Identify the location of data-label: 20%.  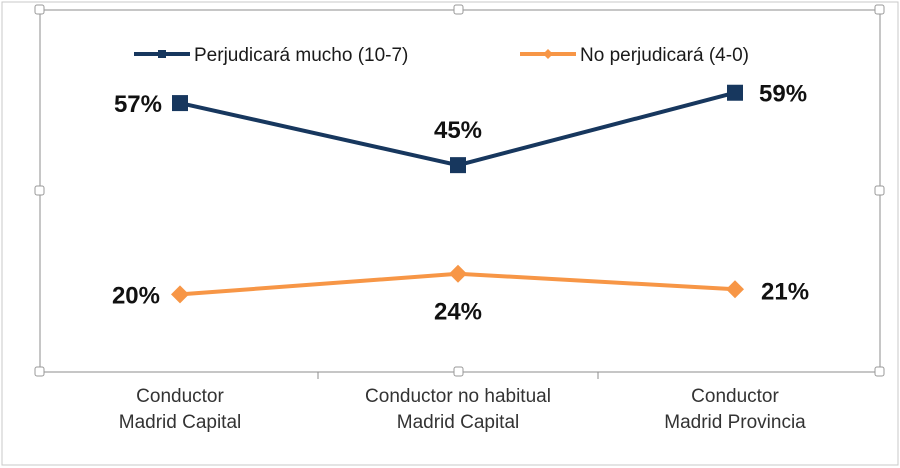
(136, 295).